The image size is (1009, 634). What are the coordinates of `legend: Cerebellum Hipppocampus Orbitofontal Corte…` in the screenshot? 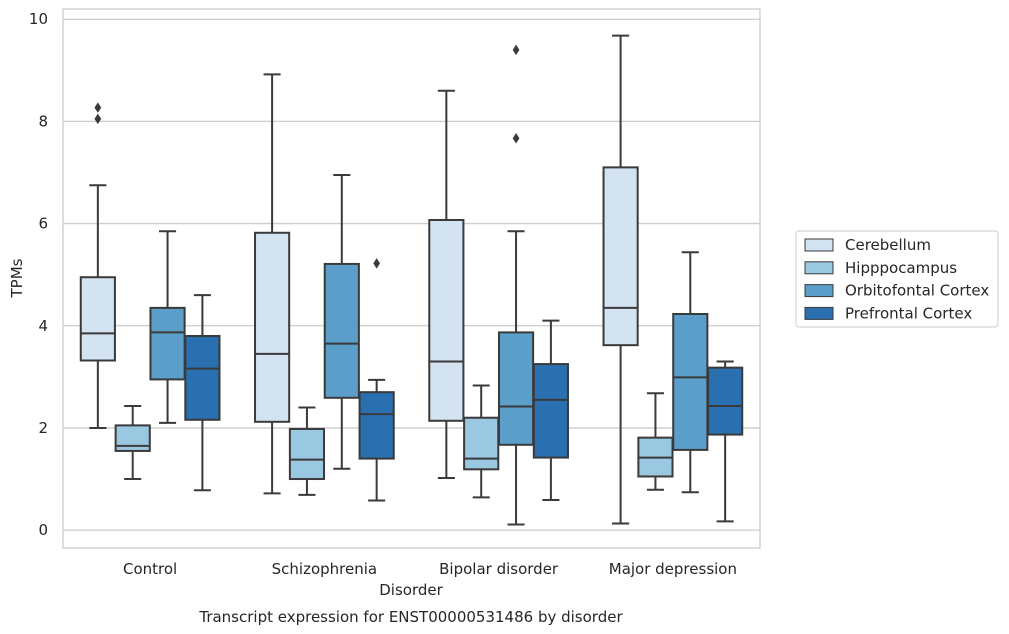 It's located at (897, 279).